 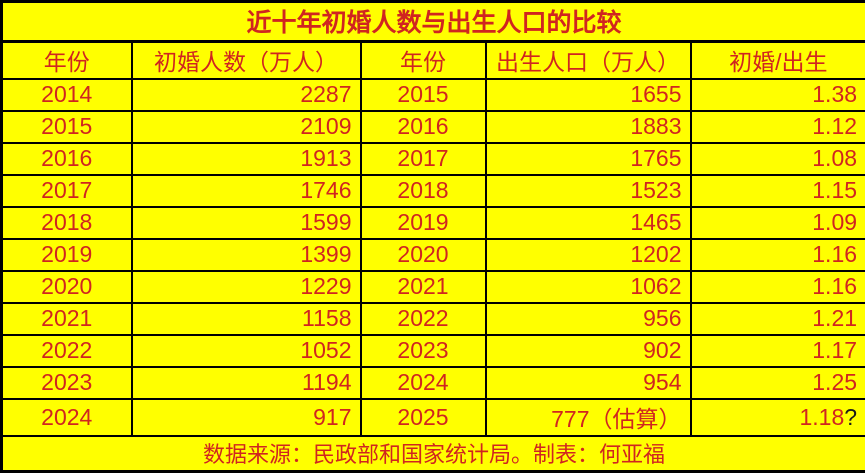 What do you see at coordinates (246, 61) in the screenshot?
I see `col-header-first-marriages: 初婚人数（万人）` at bounding box center [246, 61].